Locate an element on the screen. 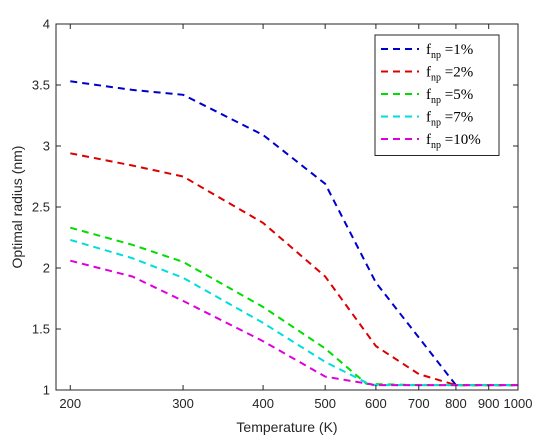  legend-label-4: fnp =7% is located at coordinates (449, 119).